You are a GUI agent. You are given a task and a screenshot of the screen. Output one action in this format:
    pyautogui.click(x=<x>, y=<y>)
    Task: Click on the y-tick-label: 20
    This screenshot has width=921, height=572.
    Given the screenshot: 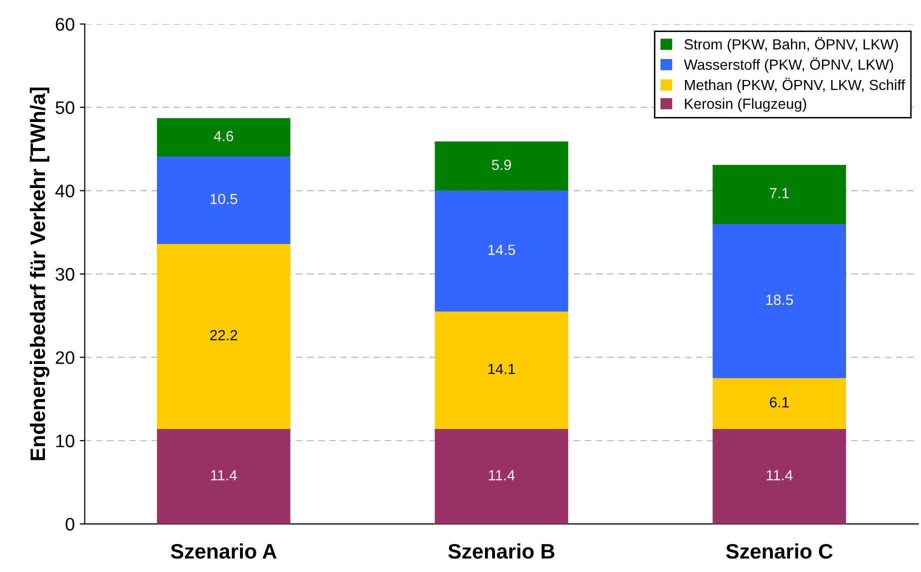 What is the action you would take?
    pyautogui.click(x=65, y=357)
    